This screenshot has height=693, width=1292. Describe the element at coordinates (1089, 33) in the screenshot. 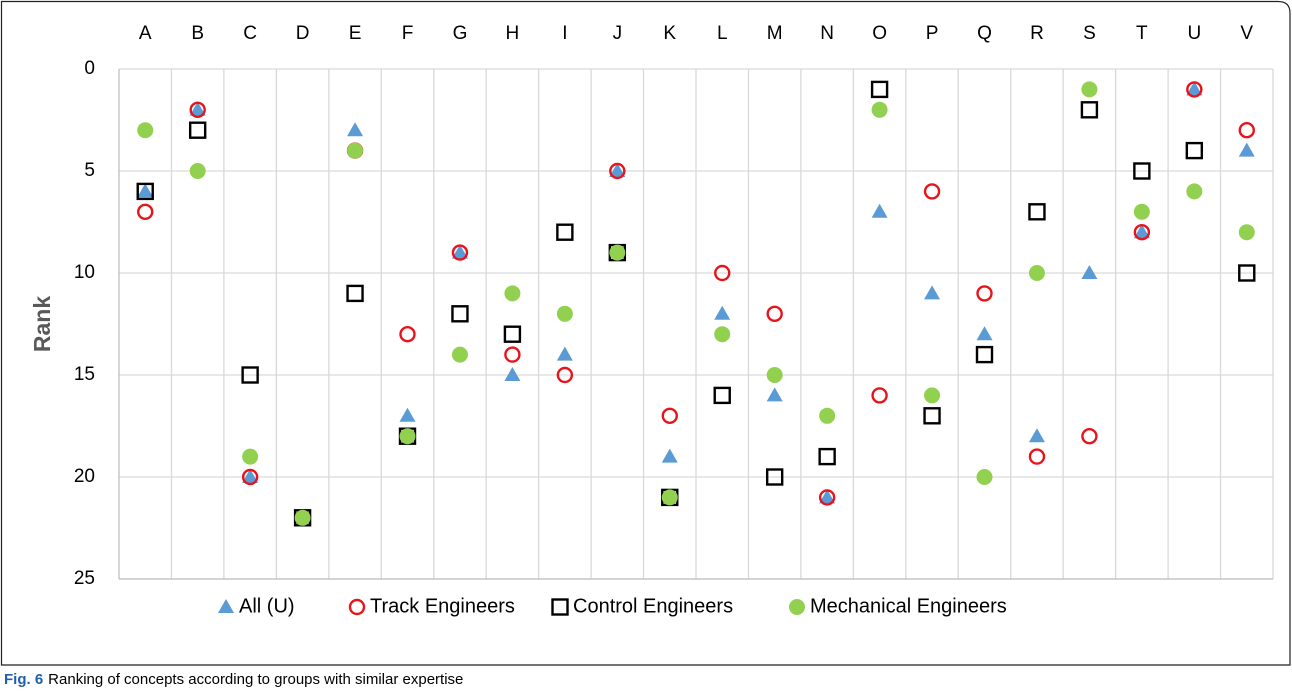

I see `x-tick-label: S` at that location.